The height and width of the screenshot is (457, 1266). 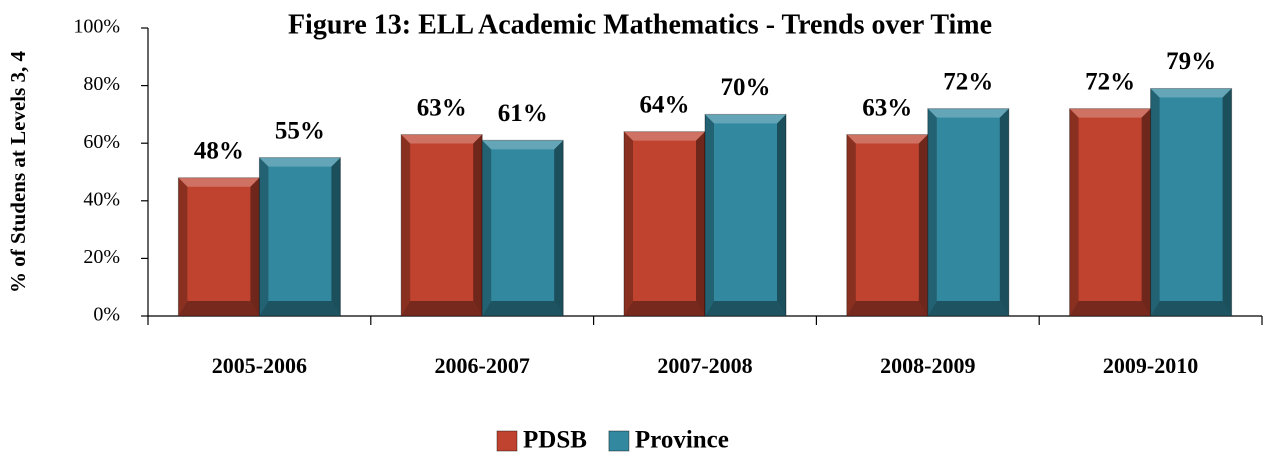 I want to click on x-tick-label: 2006-2007, so click(x=482, y=365).